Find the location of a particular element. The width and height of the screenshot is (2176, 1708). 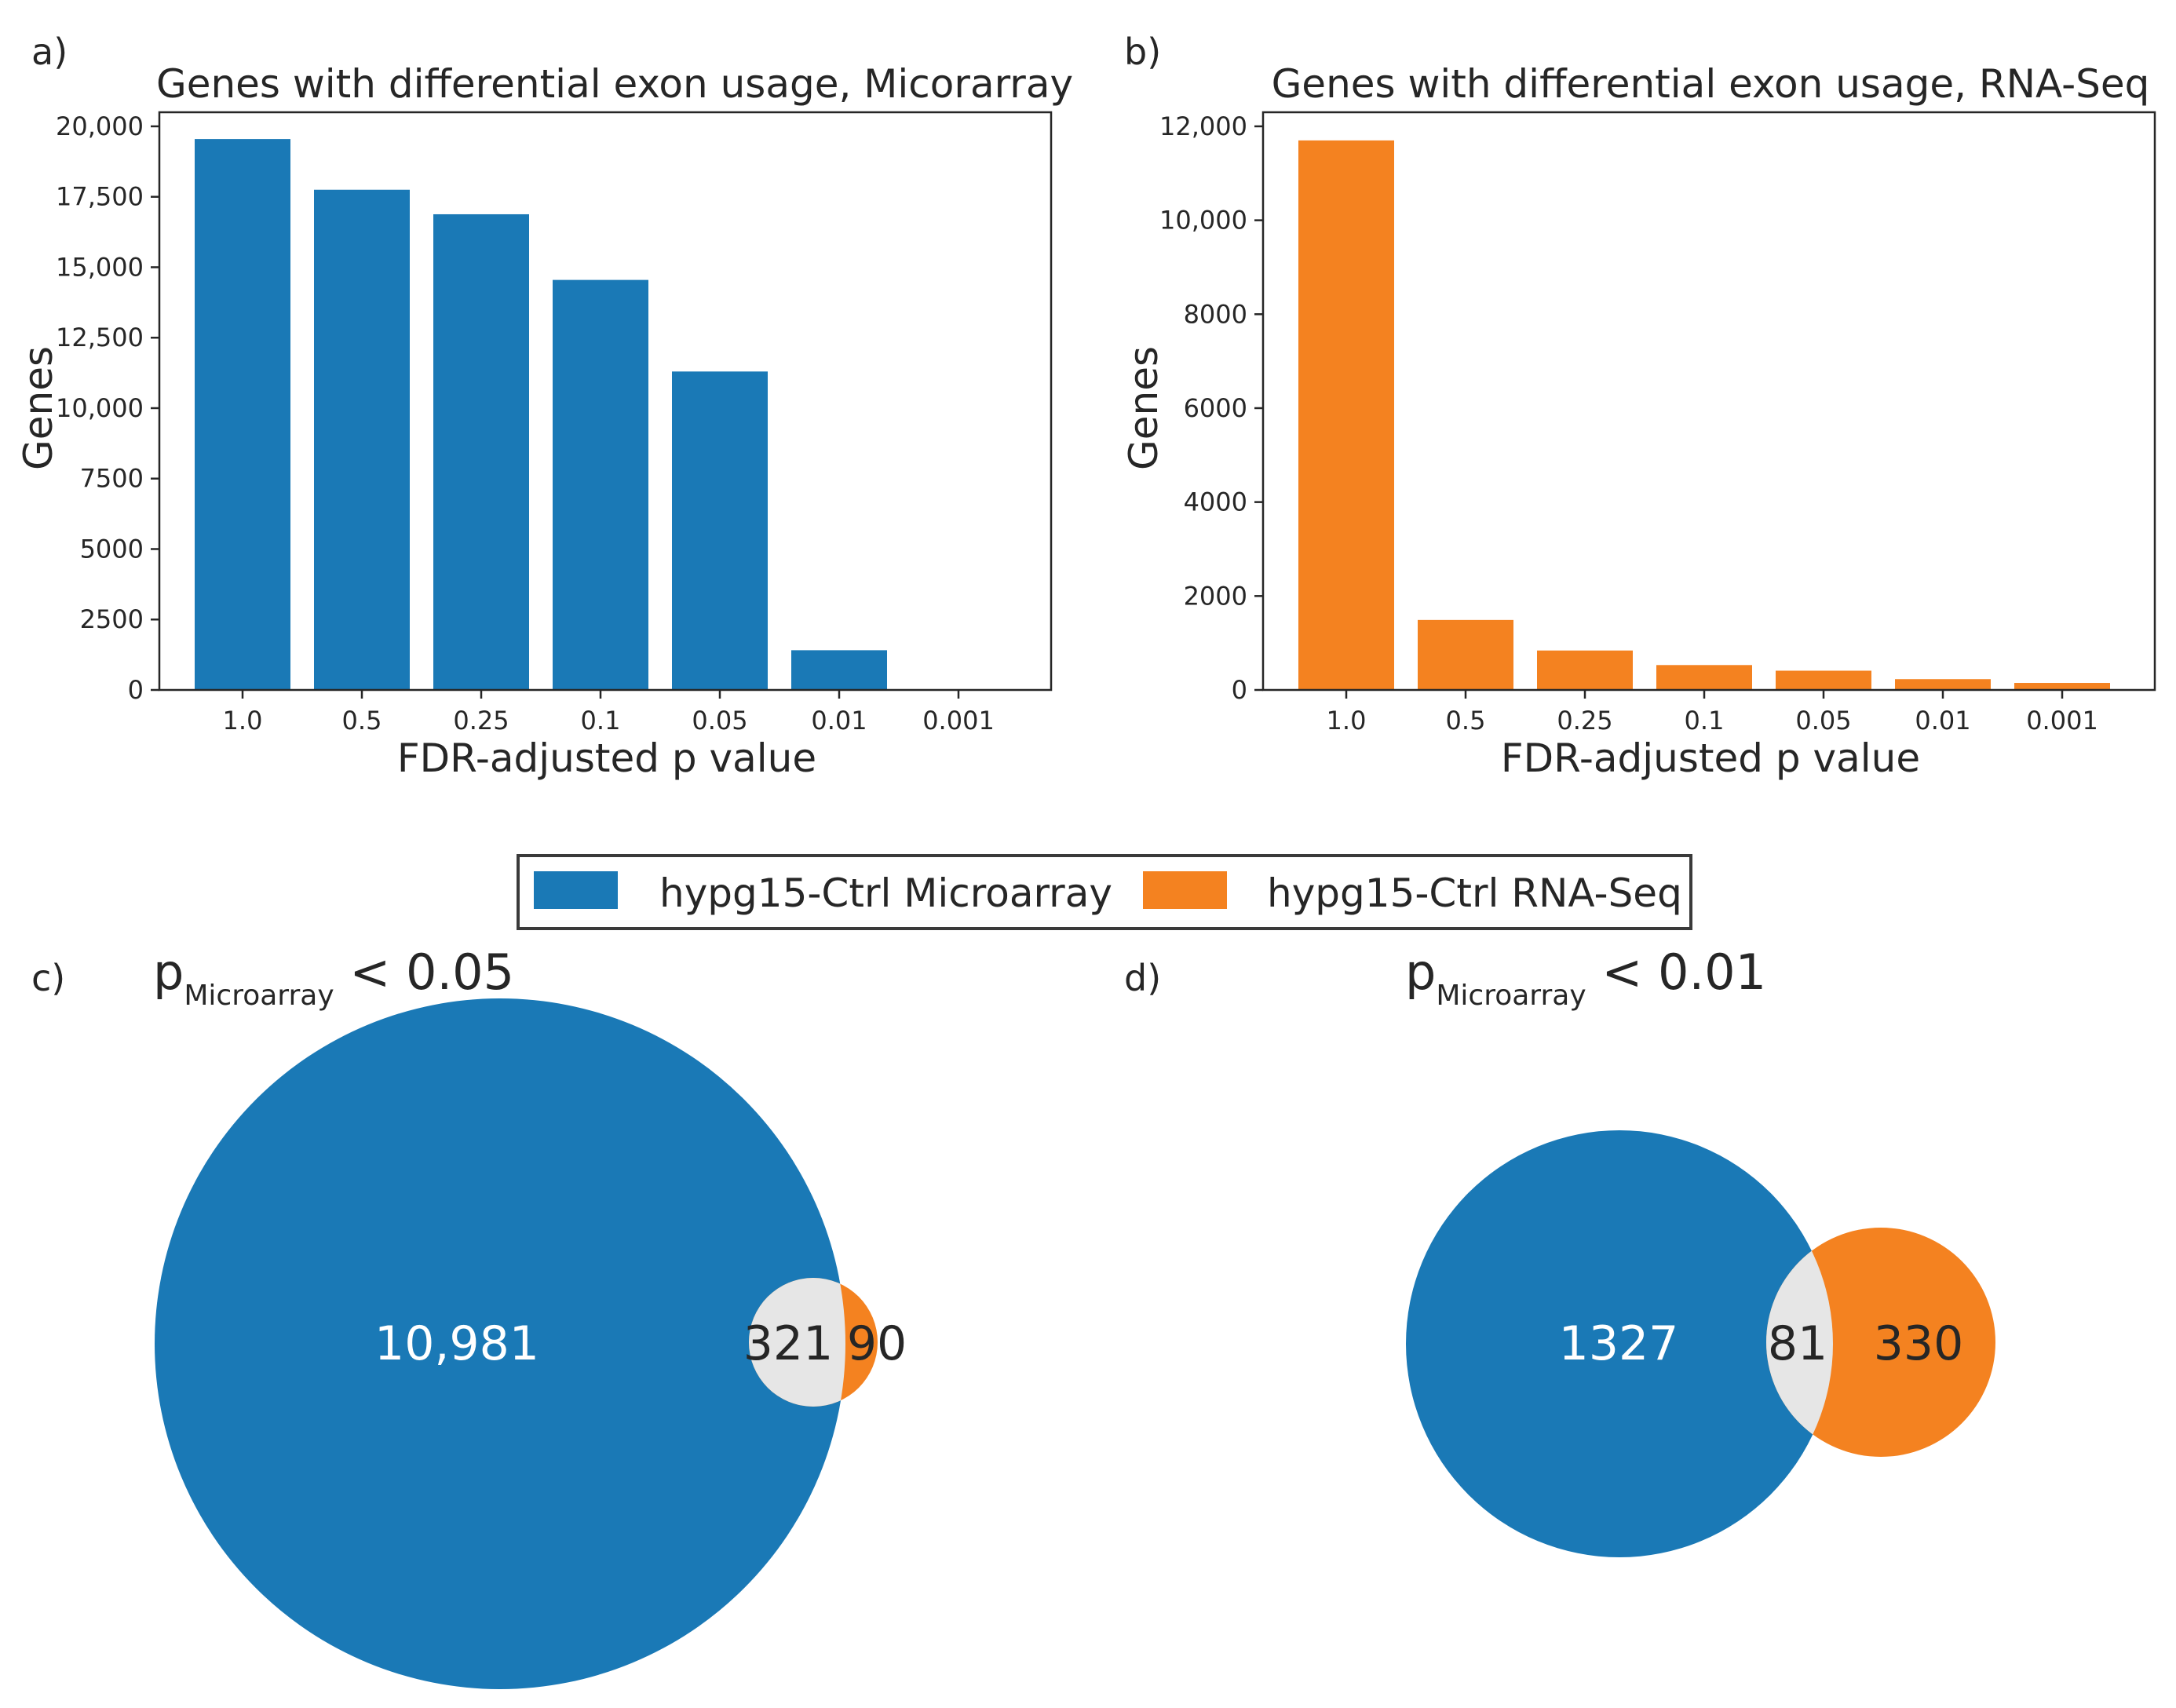

plot-frame-rnaseq is located at coordinates (1708, 401).